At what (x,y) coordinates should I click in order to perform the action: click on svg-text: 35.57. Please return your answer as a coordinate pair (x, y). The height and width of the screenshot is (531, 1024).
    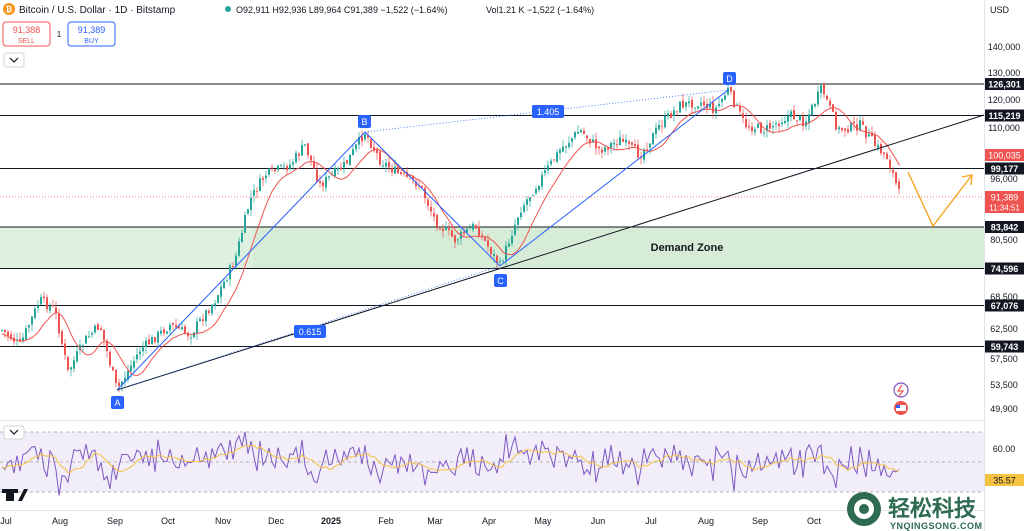
    Looking at the image, I should click on (1004, 481).